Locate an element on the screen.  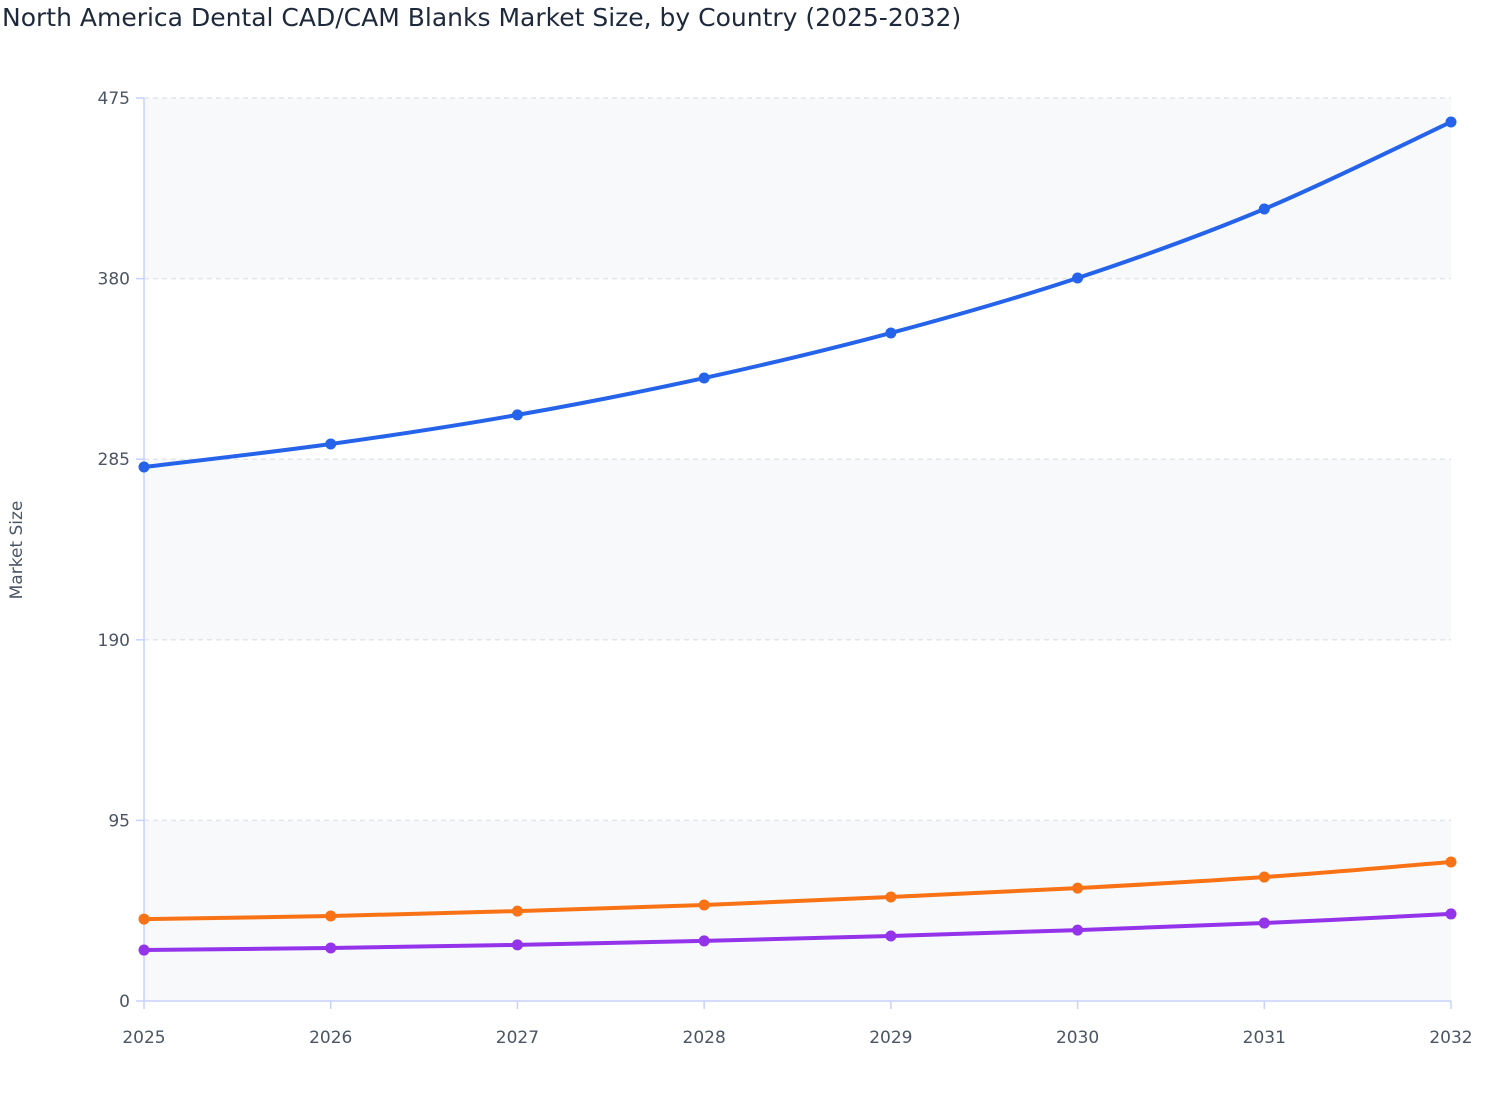
y-tick-label: 285 is located at coordinates (114, 460).